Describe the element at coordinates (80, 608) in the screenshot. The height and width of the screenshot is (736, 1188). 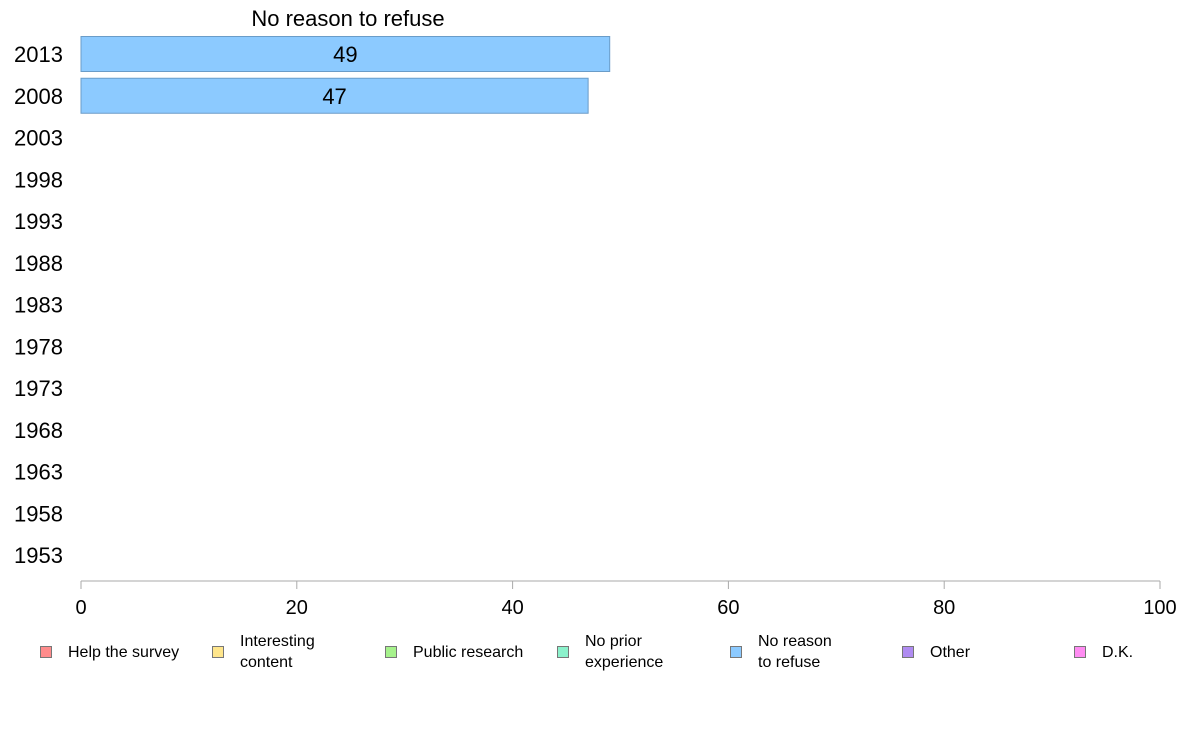
I see `x-tick-label: 0` at that location.